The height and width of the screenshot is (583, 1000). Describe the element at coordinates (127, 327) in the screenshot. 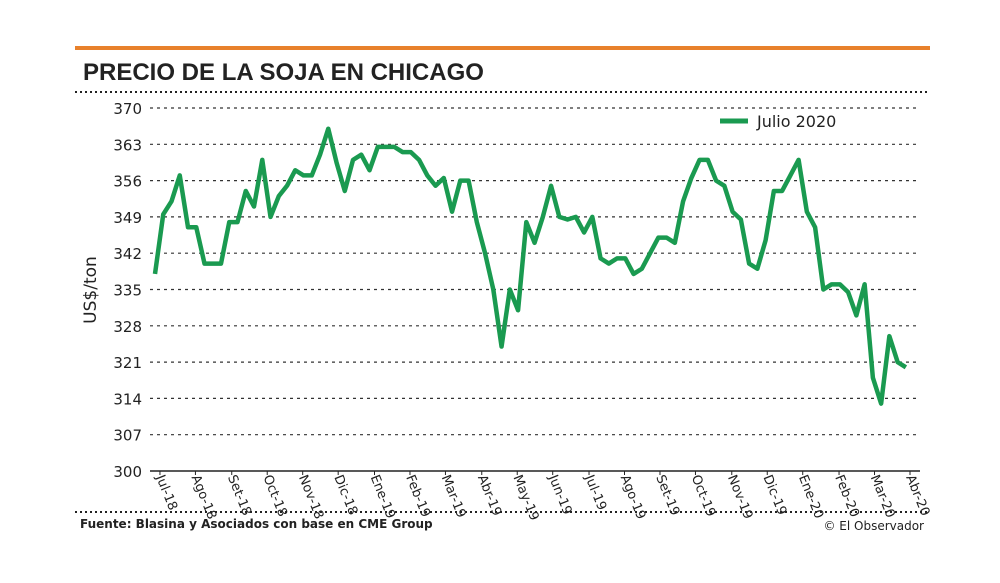

I see `y-tick-label: 328` at that location.